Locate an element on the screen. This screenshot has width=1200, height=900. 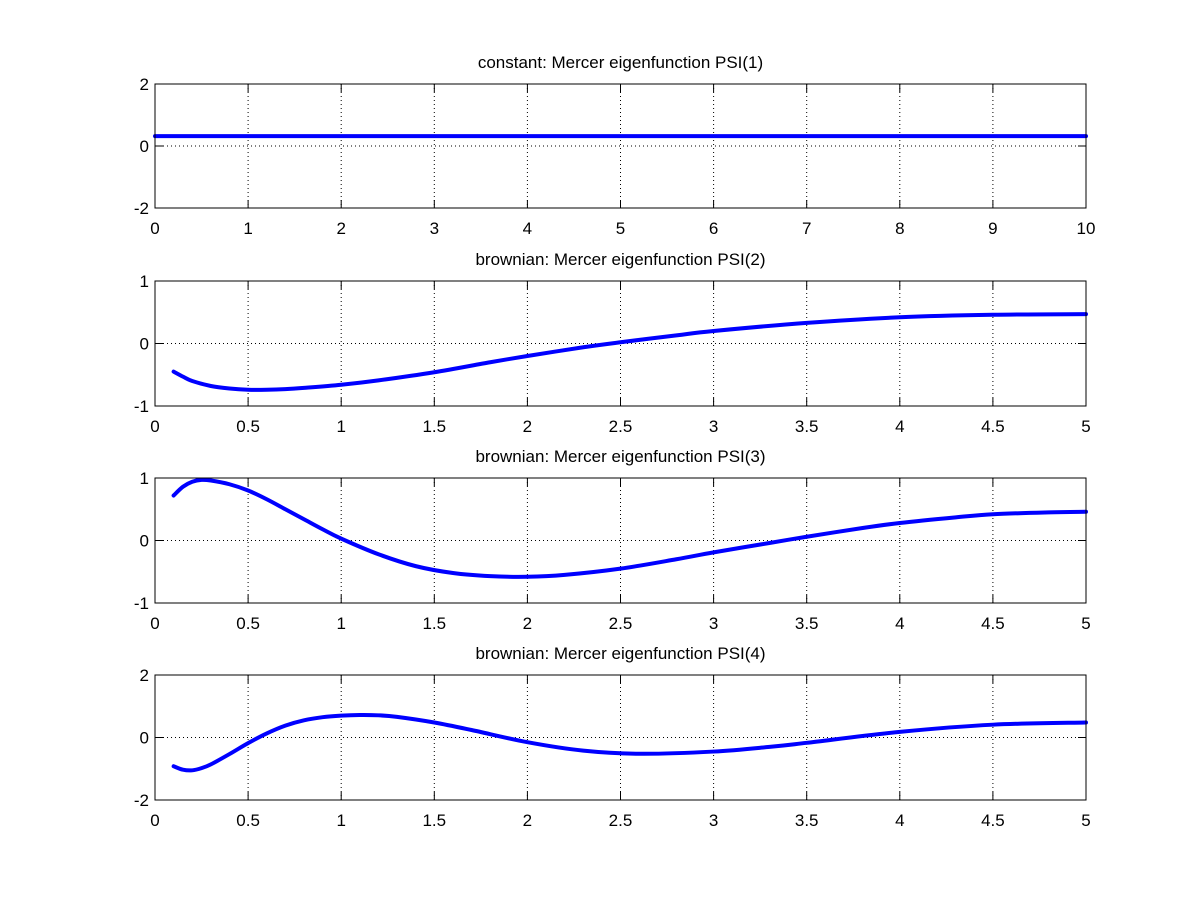
x-tick-label: 9 is located at coordinates (992, 228).